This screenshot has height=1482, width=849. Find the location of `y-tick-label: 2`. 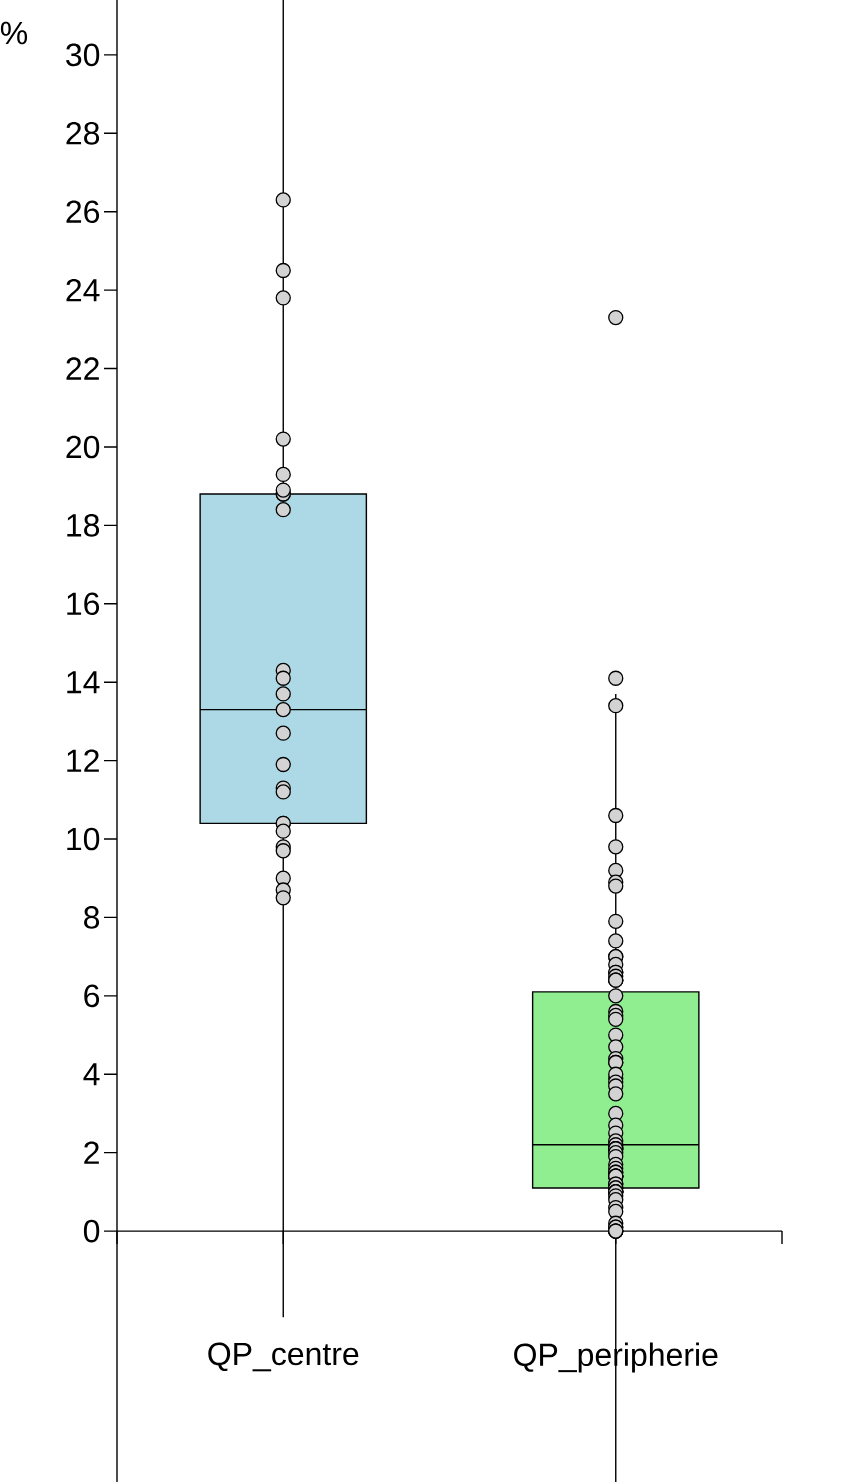

y-tick-label: 2 is located at coordinates (91, 1152).